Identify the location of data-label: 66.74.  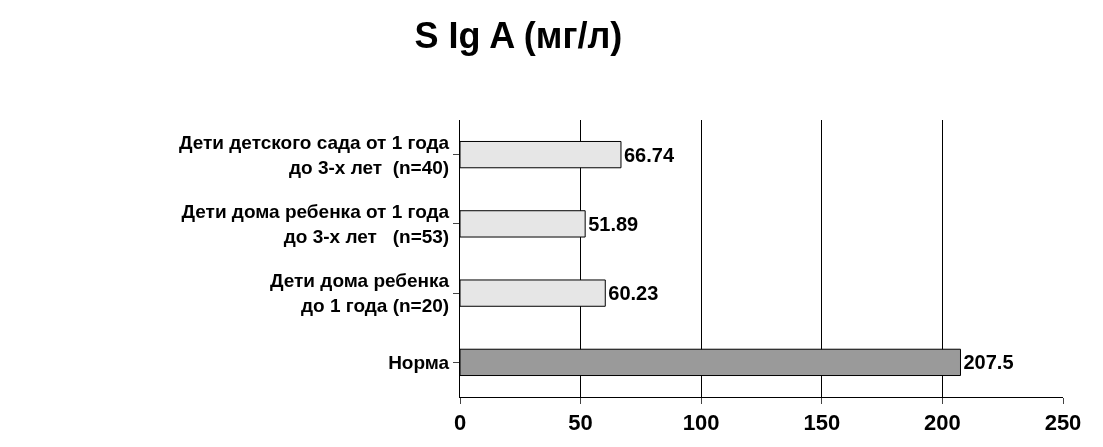
(649, 154).